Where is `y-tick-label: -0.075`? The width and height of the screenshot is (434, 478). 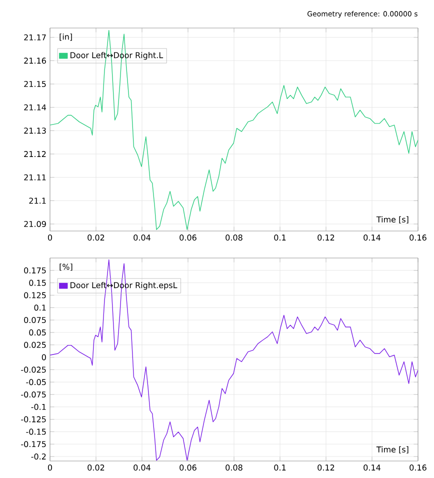 y-tick-label: -0.075 is located at coordinates (33, 394).